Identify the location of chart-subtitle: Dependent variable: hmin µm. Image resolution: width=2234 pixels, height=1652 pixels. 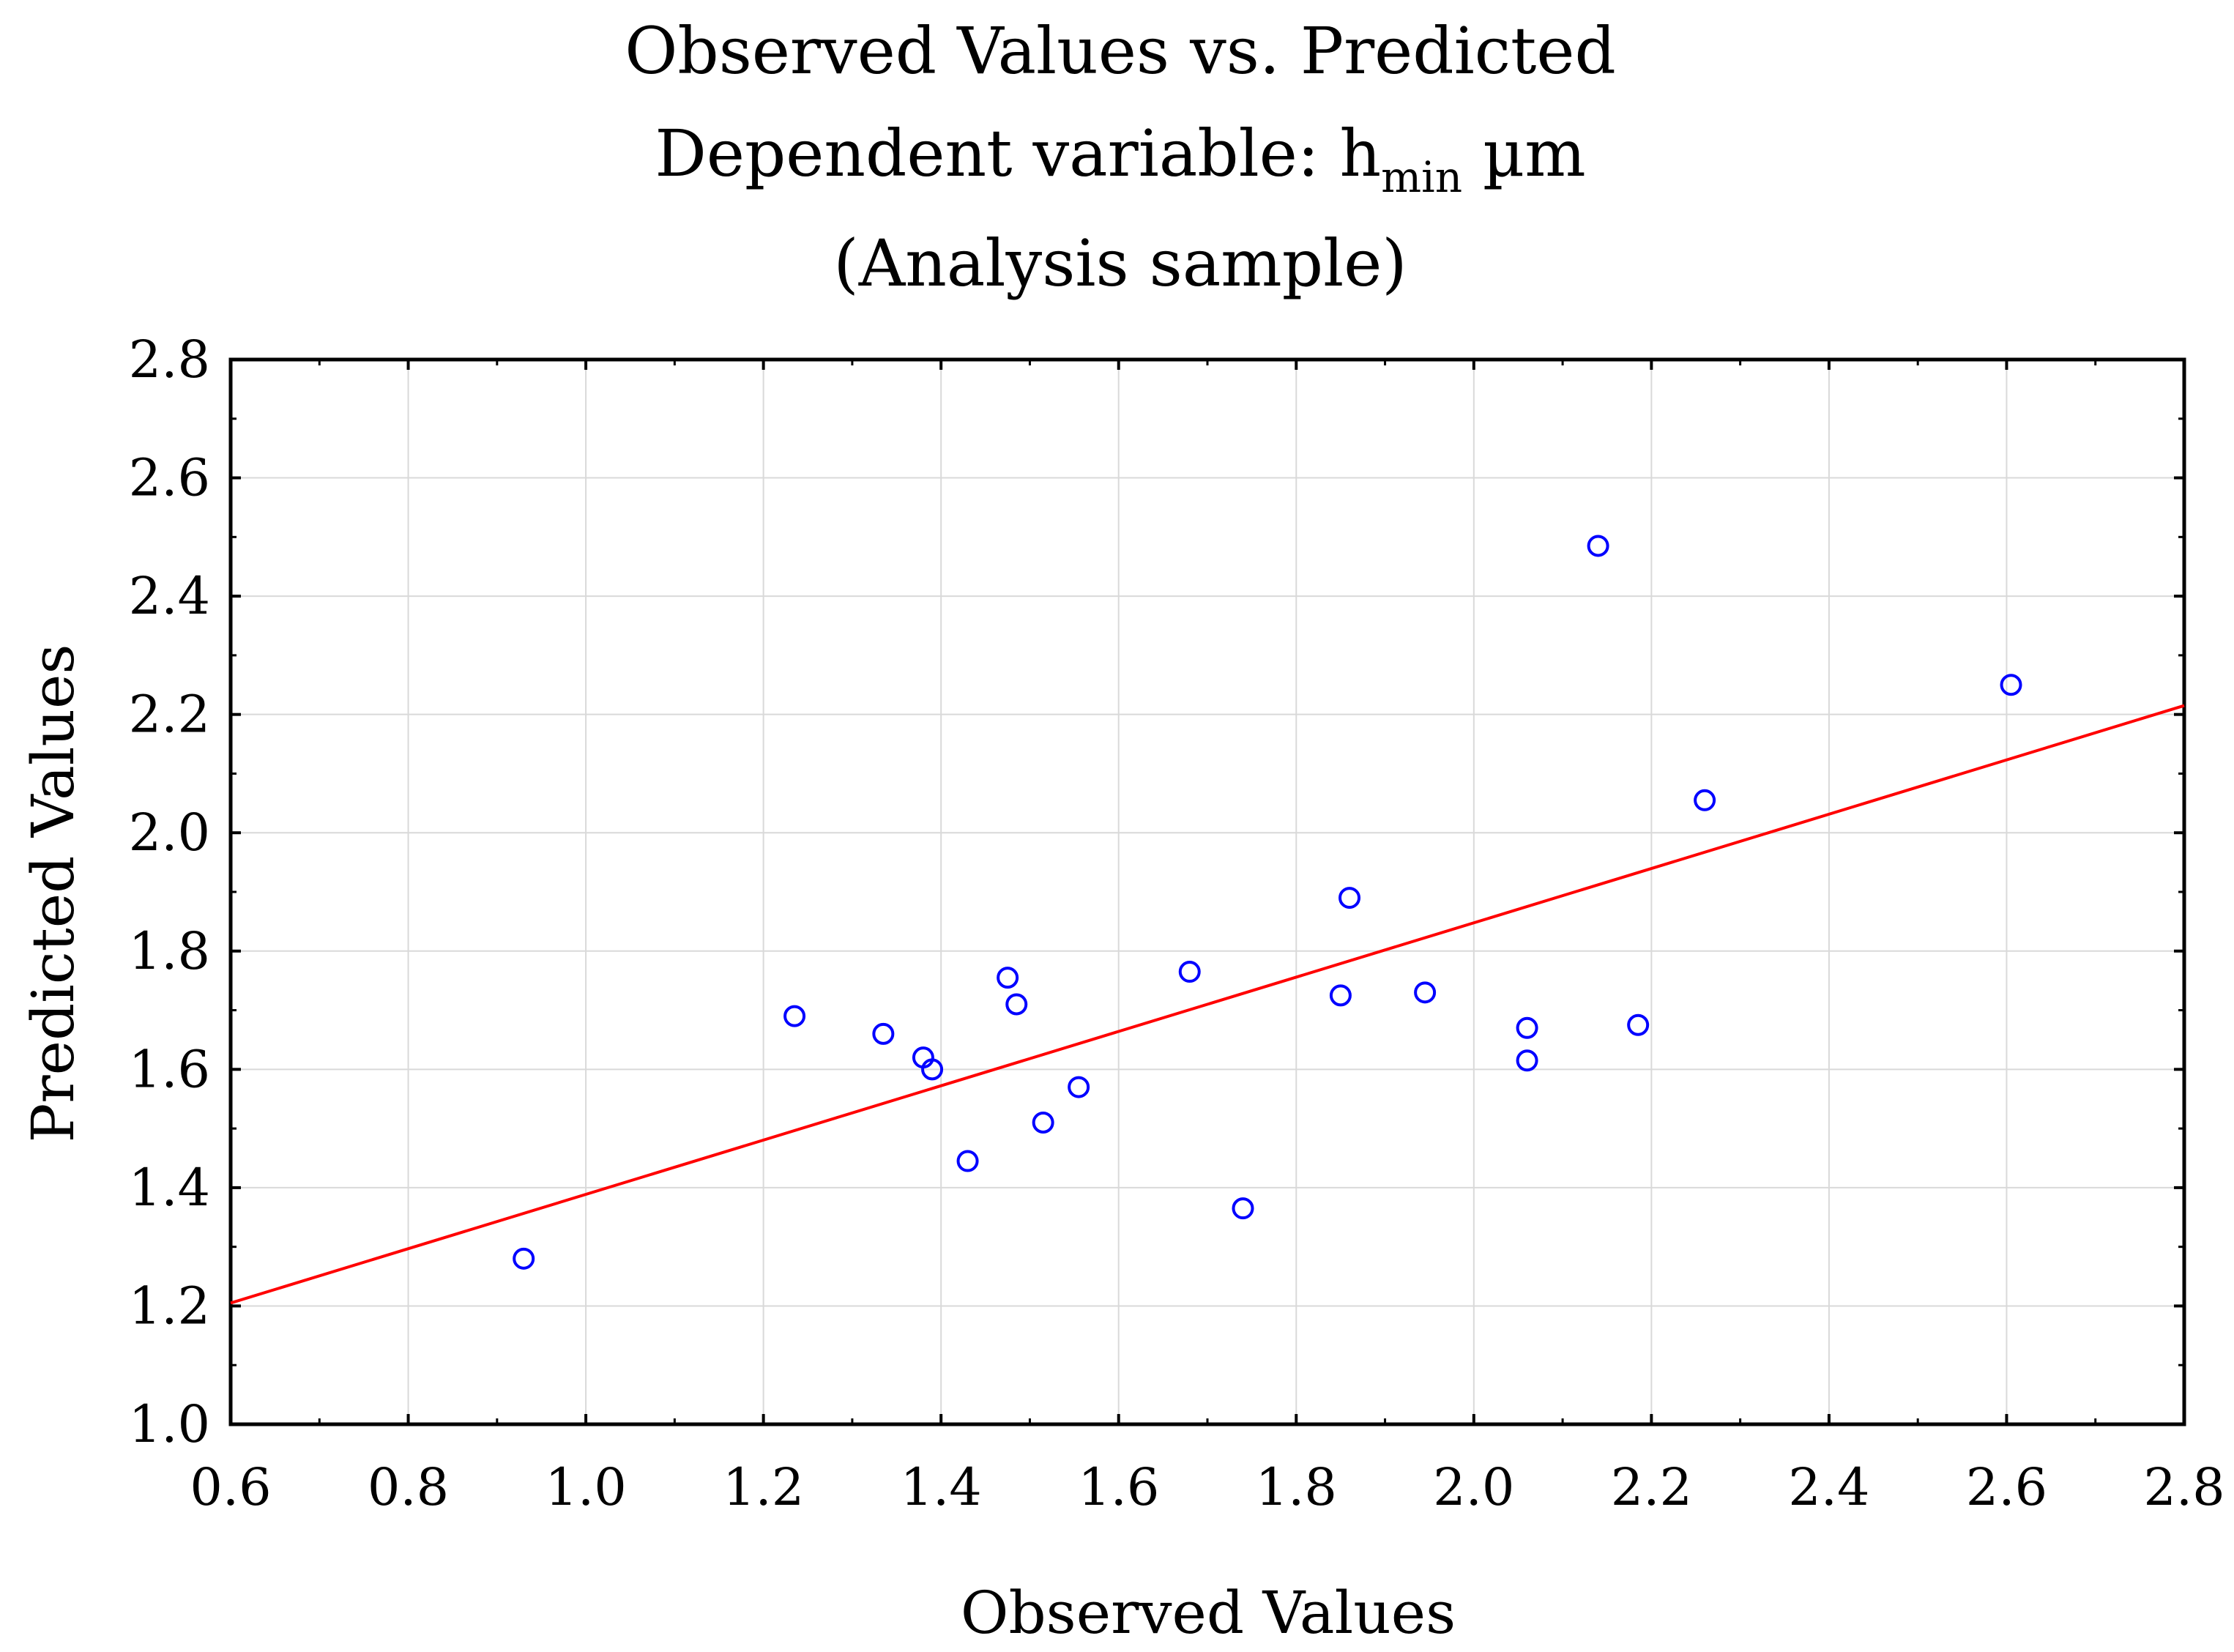
(1120, 159).